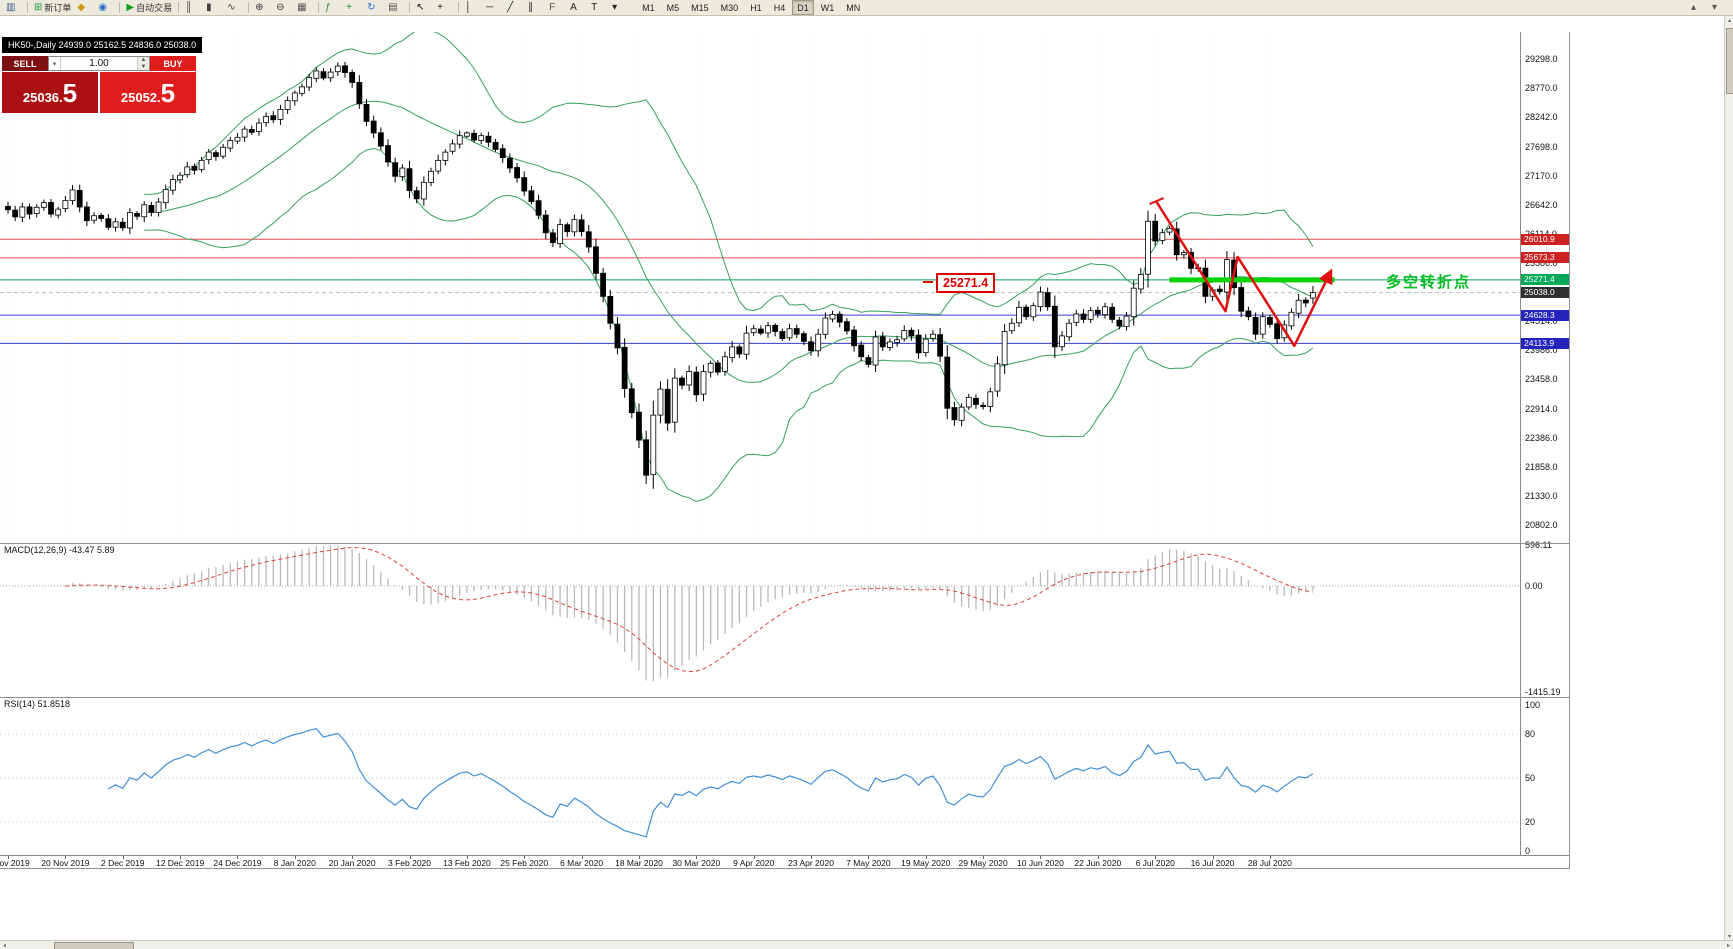  Describe the element at coordinates (316, 8) in the screenshot. I see `toolbar-buttons: ▥ ⊞ 新订单 ◆ ◉ ▶ 自动交易 ║ ▮ ∿ ⊕ ⊖ ▦ ƒ + ↻ ▤ ↖ + │ ─ ╱ ∥ F A T ▾` at that location.